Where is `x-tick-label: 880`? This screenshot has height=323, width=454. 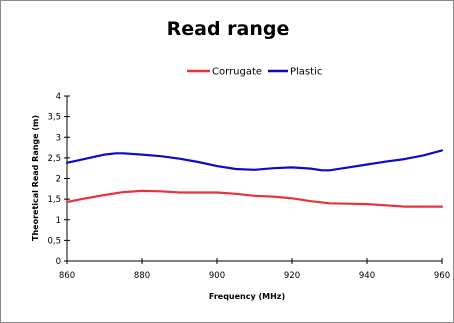 x-tick-label: 880 is located at coordinates (142, 276).